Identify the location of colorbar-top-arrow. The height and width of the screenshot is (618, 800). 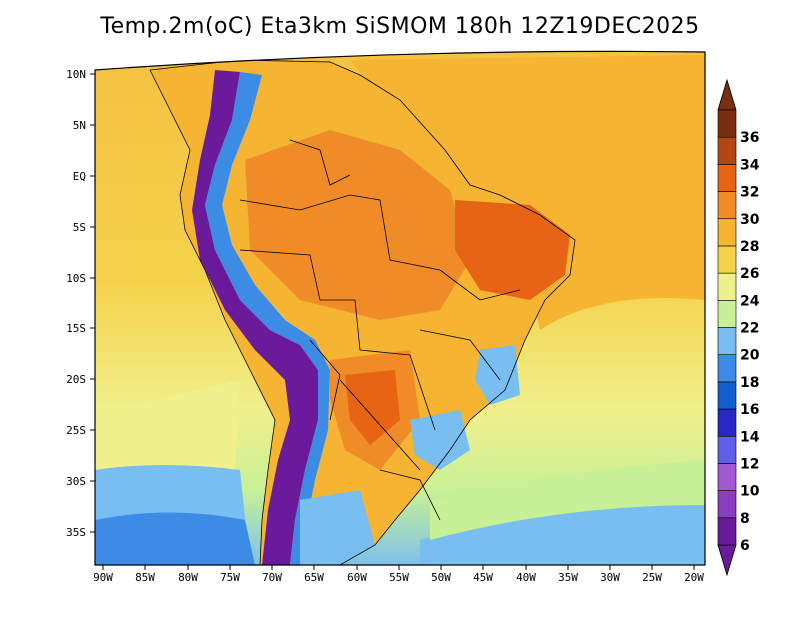
(727, 94).